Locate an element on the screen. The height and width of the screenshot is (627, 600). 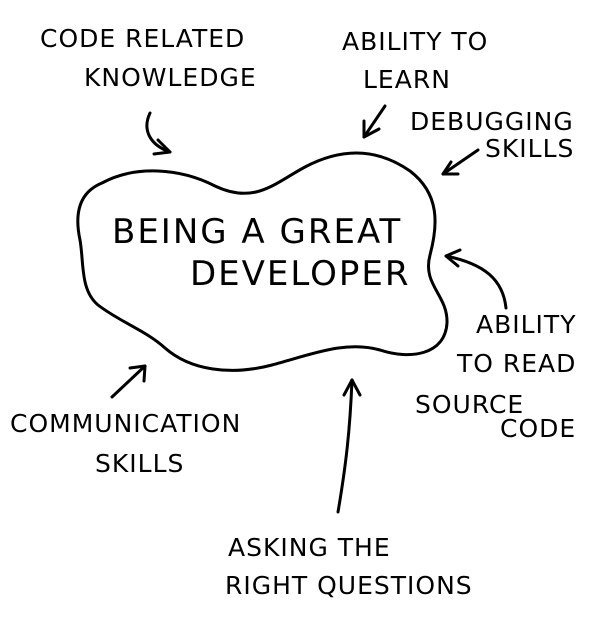
label-debugging-line2: SKILLS is located at coordinates (529, 148).